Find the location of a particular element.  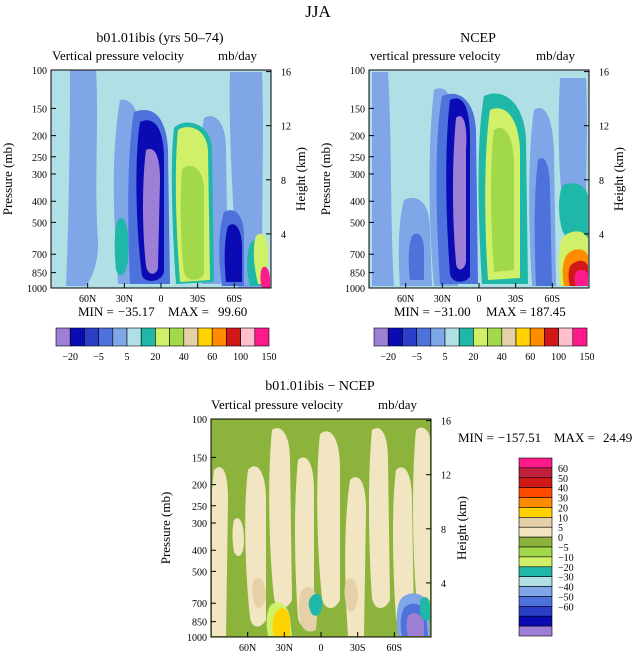

y-tick-label: 100 is located at coordinates (357, 71).